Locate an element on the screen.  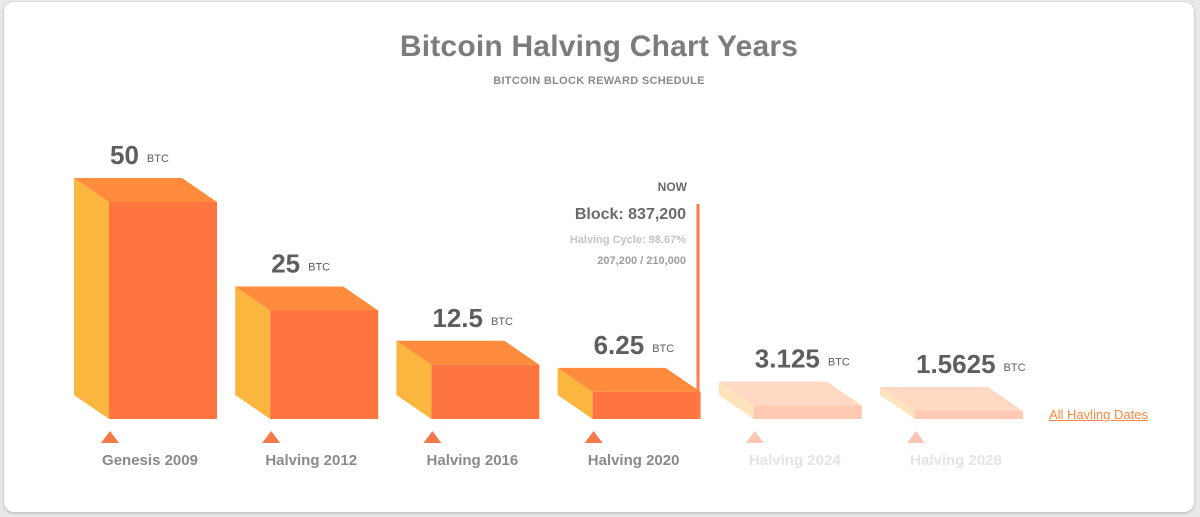
category-label: Genesis 2009 is located at coordinates (150, 460).